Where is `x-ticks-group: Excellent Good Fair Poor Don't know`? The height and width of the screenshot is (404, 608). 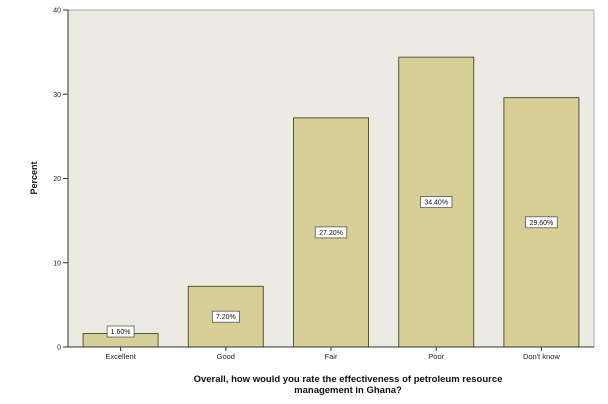 x-ticks-group: Excellent Good Fair Poor Don't know is located at coordinates (332, 354).